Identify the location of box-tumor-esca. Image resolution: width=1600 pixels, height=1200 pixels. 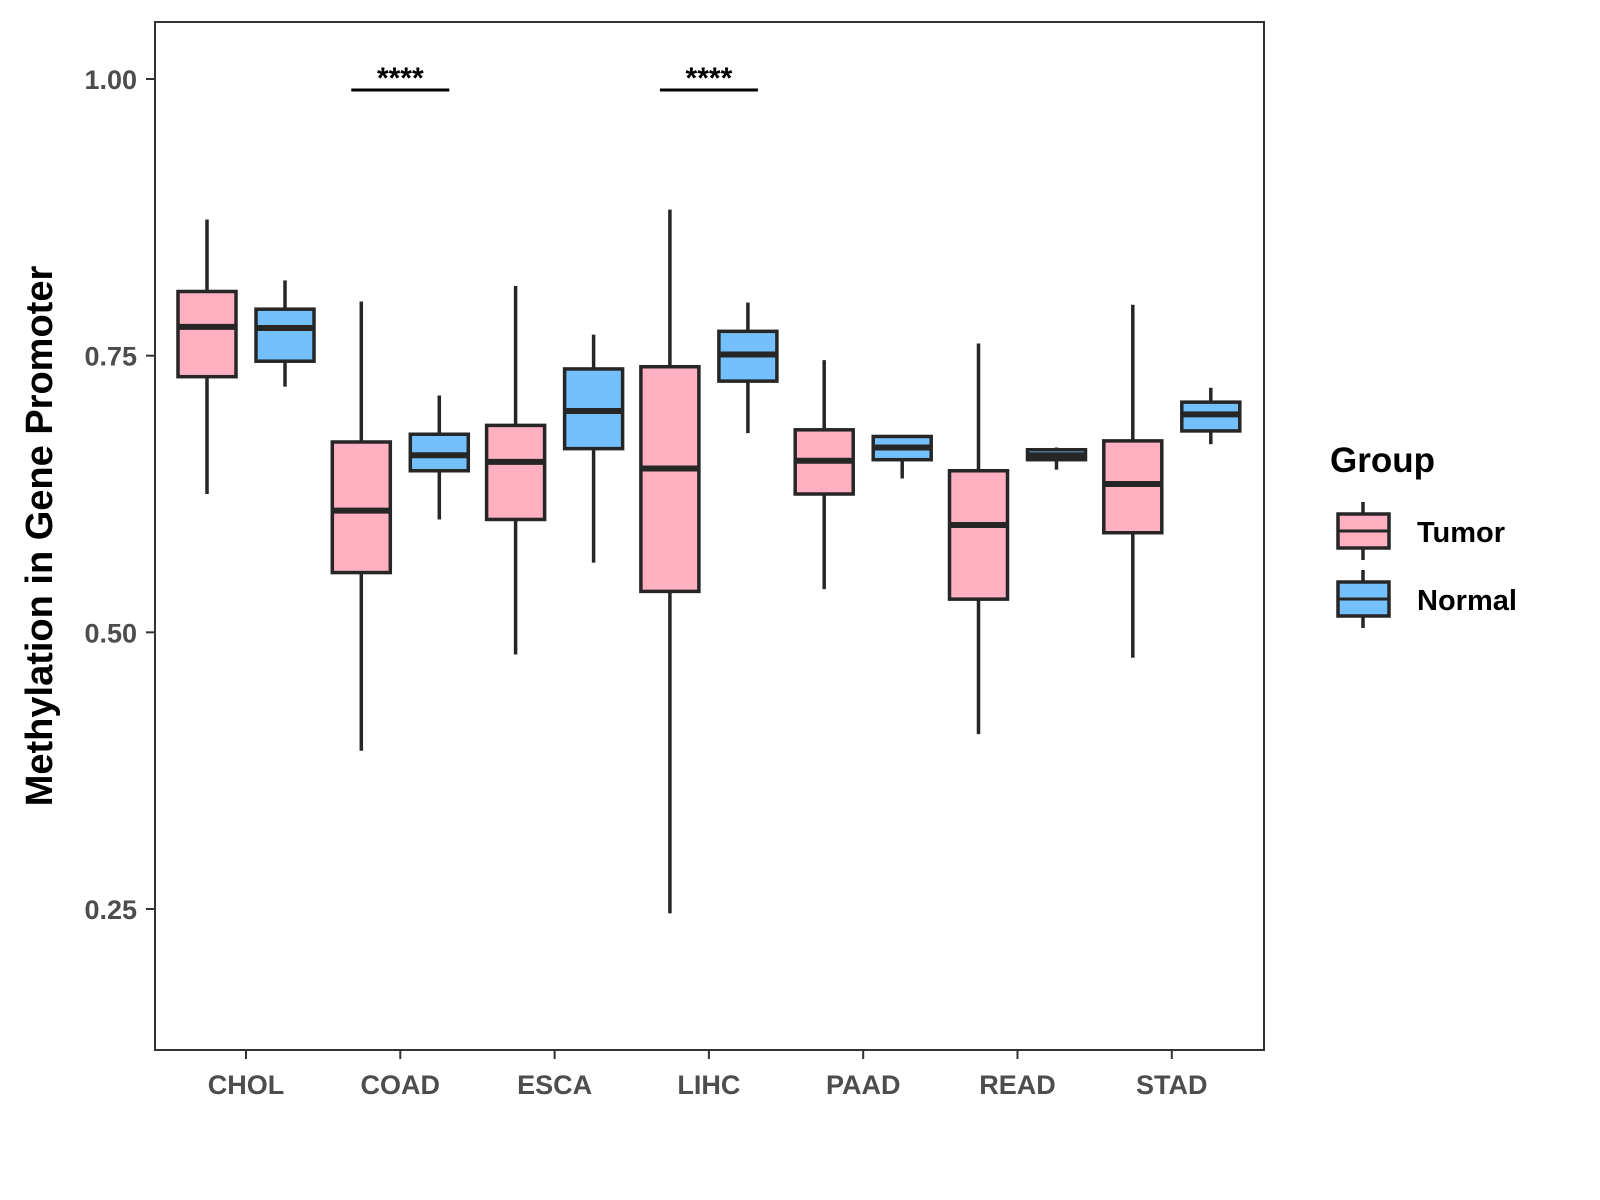
(515, 470).